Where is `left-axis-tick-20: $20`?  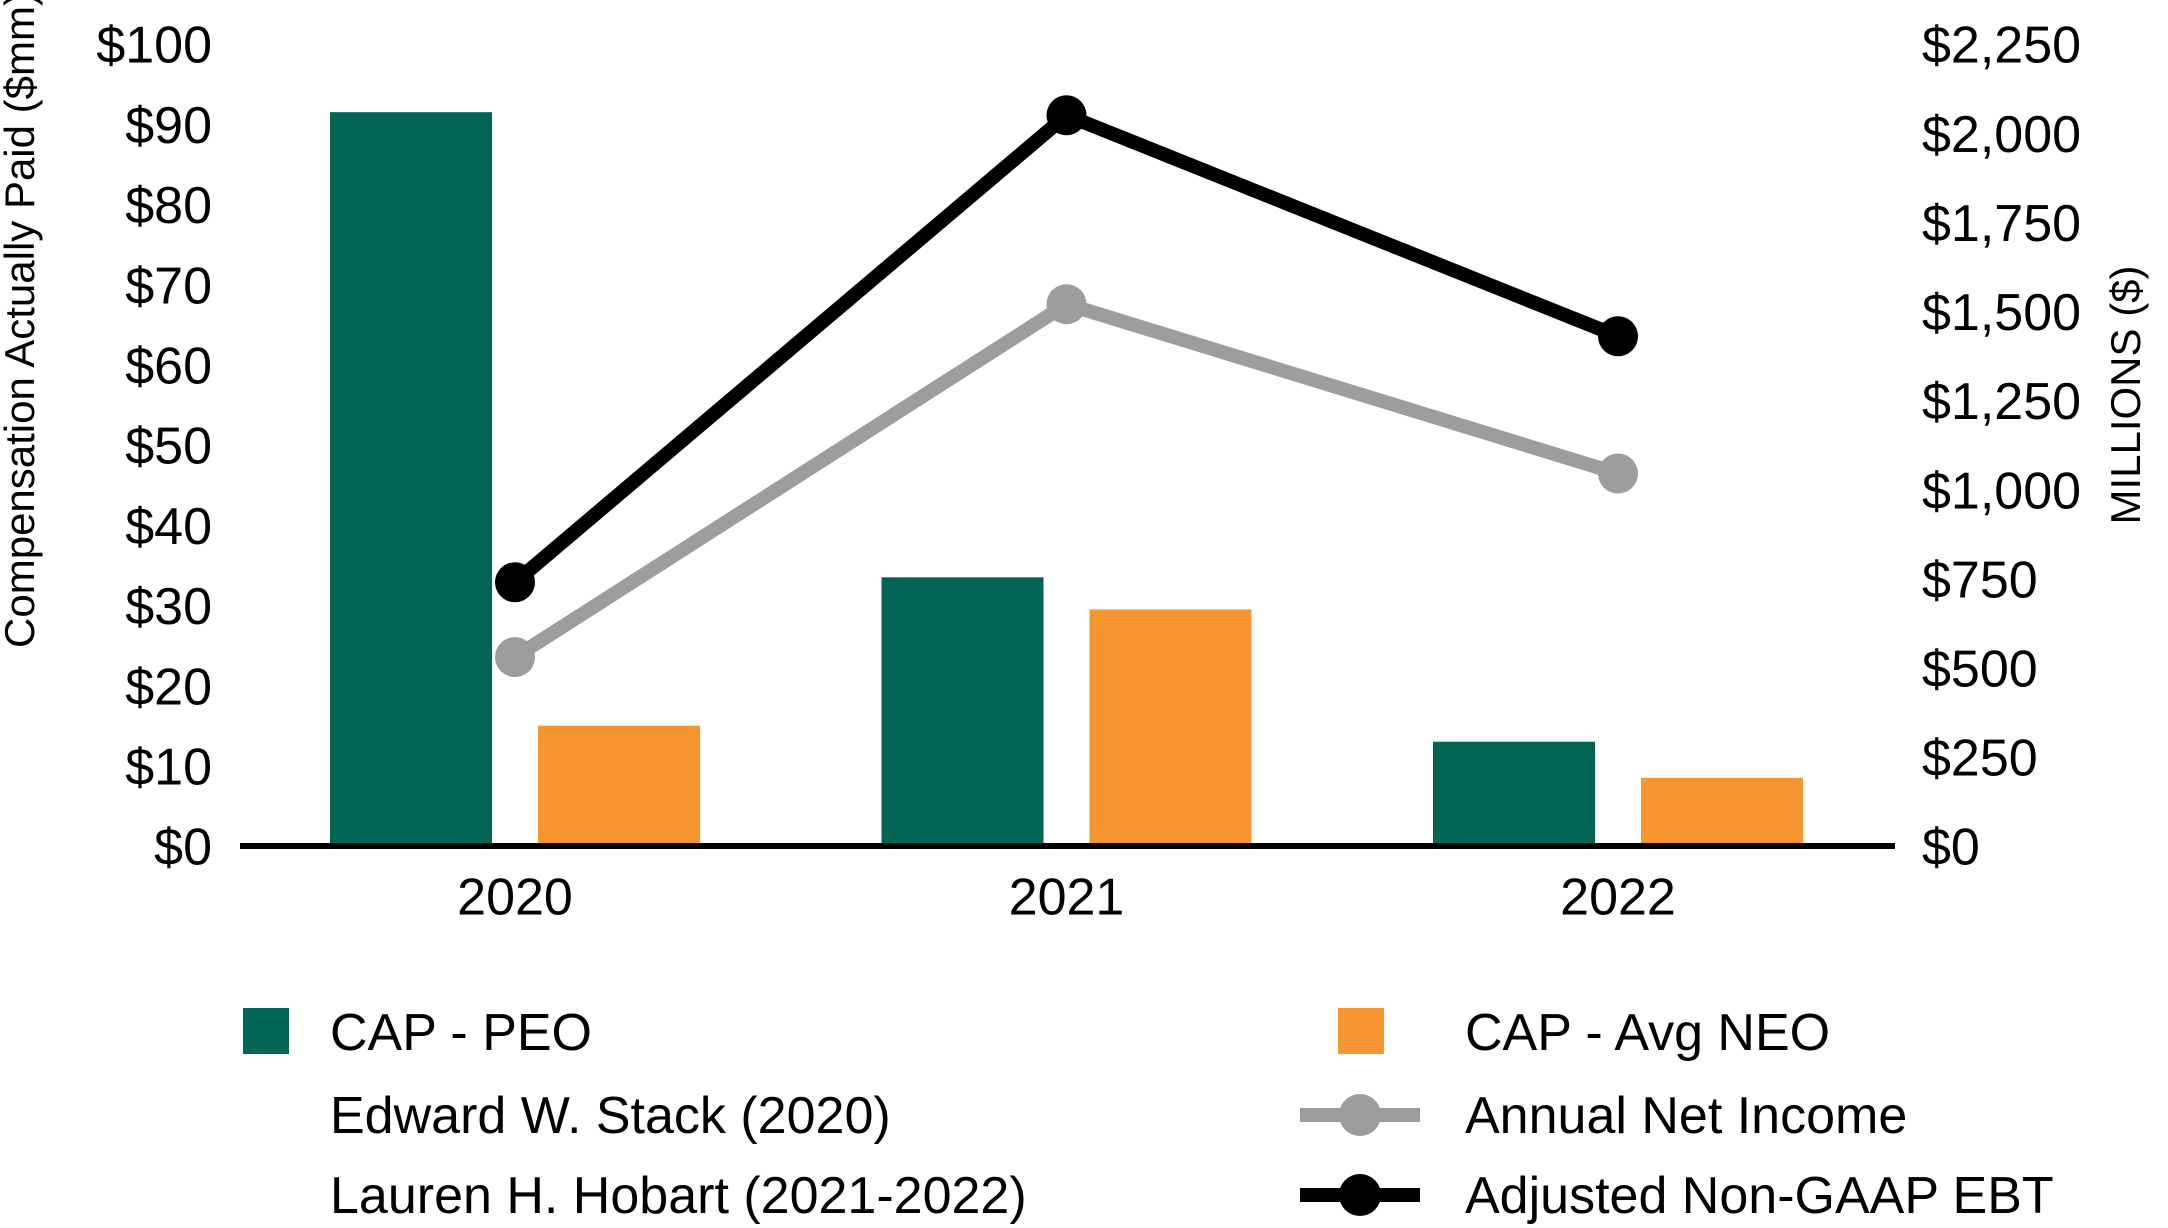
left-axis-tick-20: $20 is located at coordinates (168, 687).